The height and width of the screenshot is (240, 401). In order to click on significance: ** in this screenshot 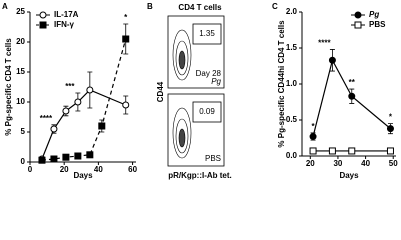, I will do `click(352, 82)`.